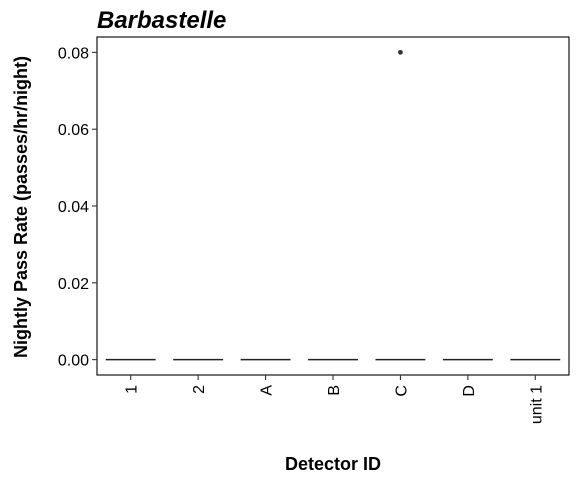  I want to click on x-tick-label: 2, so click(199, 389).